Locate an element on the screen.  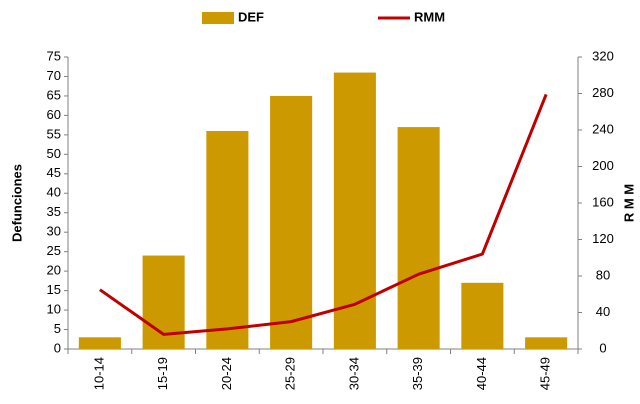
y-tick-label: 35 is located at coordinates (54, 211).